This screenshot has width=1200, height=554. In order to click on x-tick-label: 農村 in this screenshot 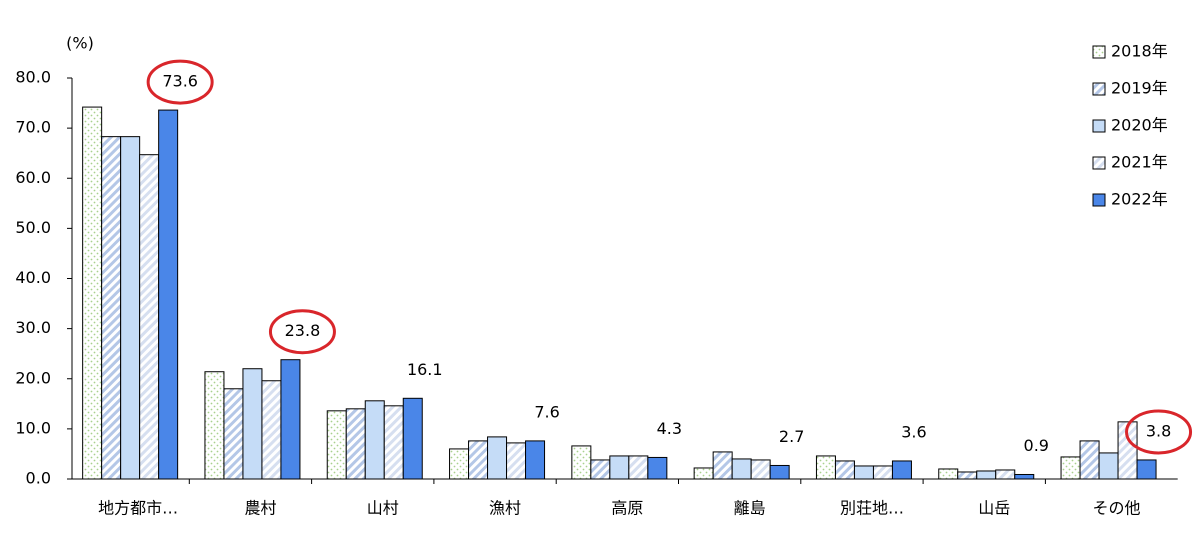, I will do `click(260, 508)`.